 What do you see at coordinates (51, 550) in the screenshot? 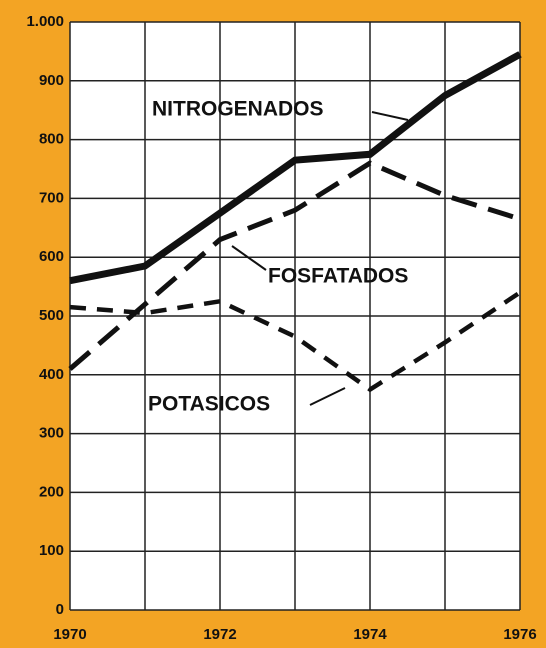
I see `y-tick-label: 100` at bounding box center [51, 550].